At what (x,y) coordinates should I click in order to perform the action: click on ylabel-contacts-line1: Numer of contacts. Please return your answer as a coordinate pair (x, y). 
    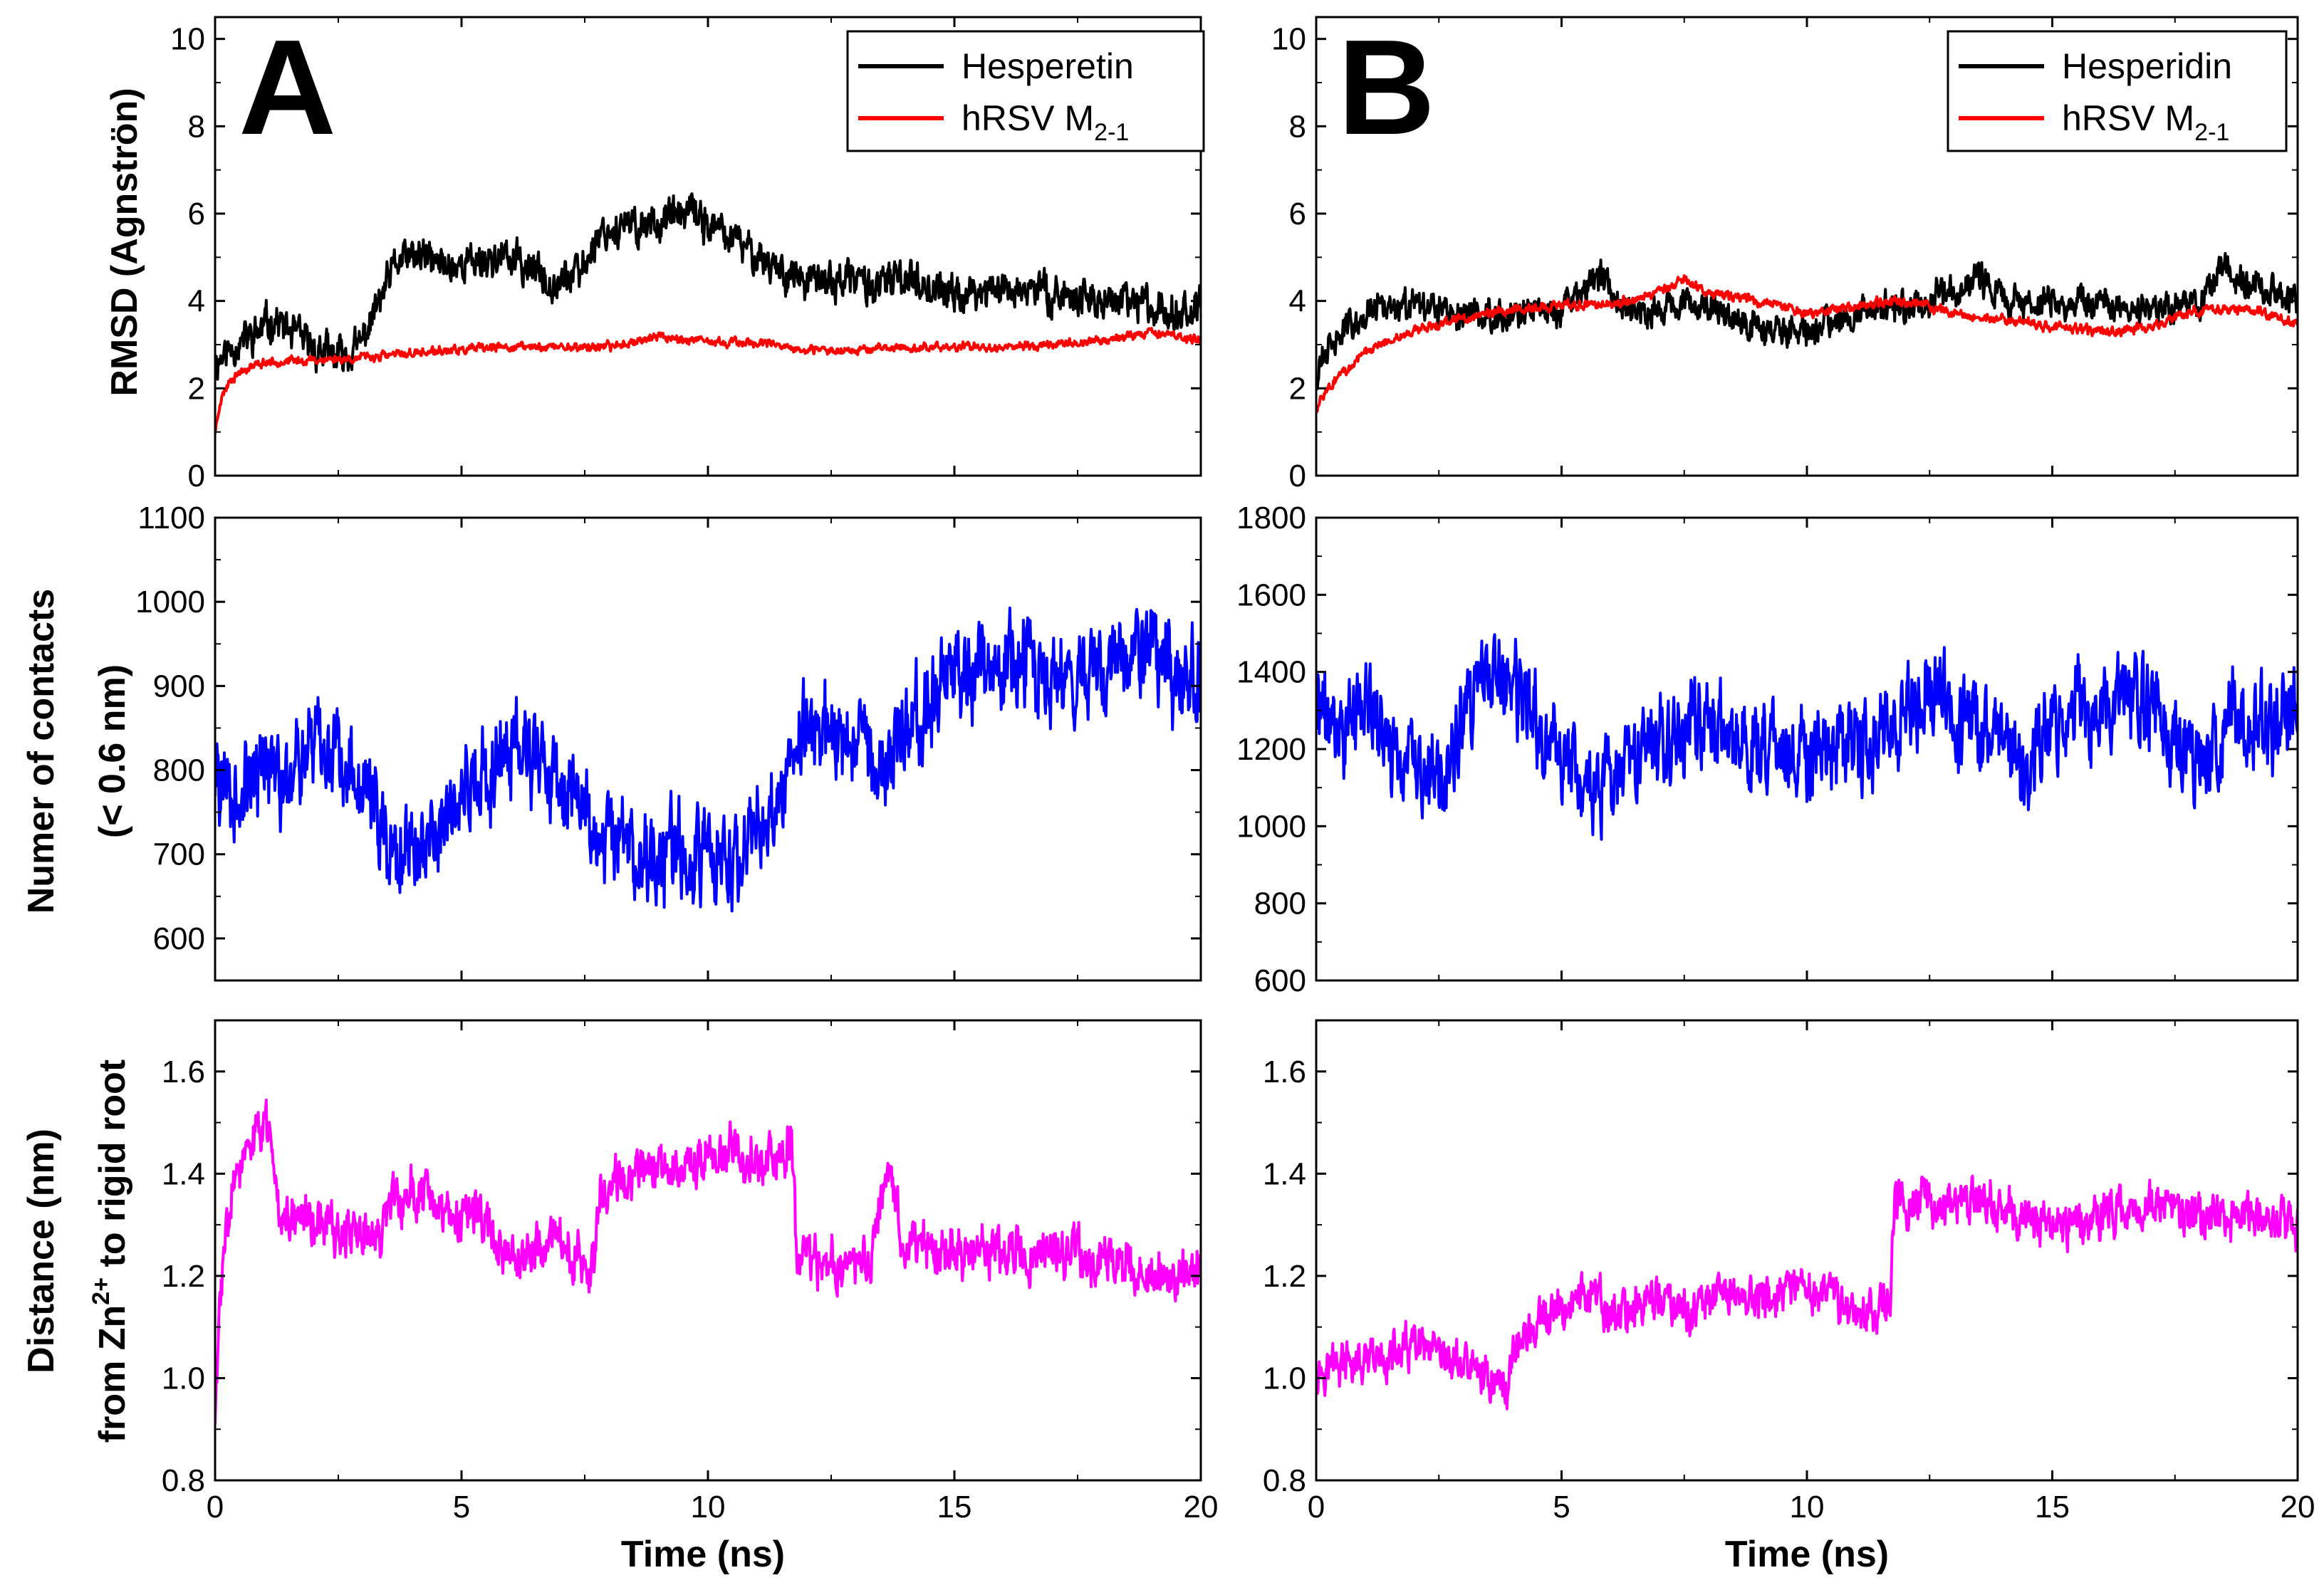
    Looking at the image, I should click on (41, 751).